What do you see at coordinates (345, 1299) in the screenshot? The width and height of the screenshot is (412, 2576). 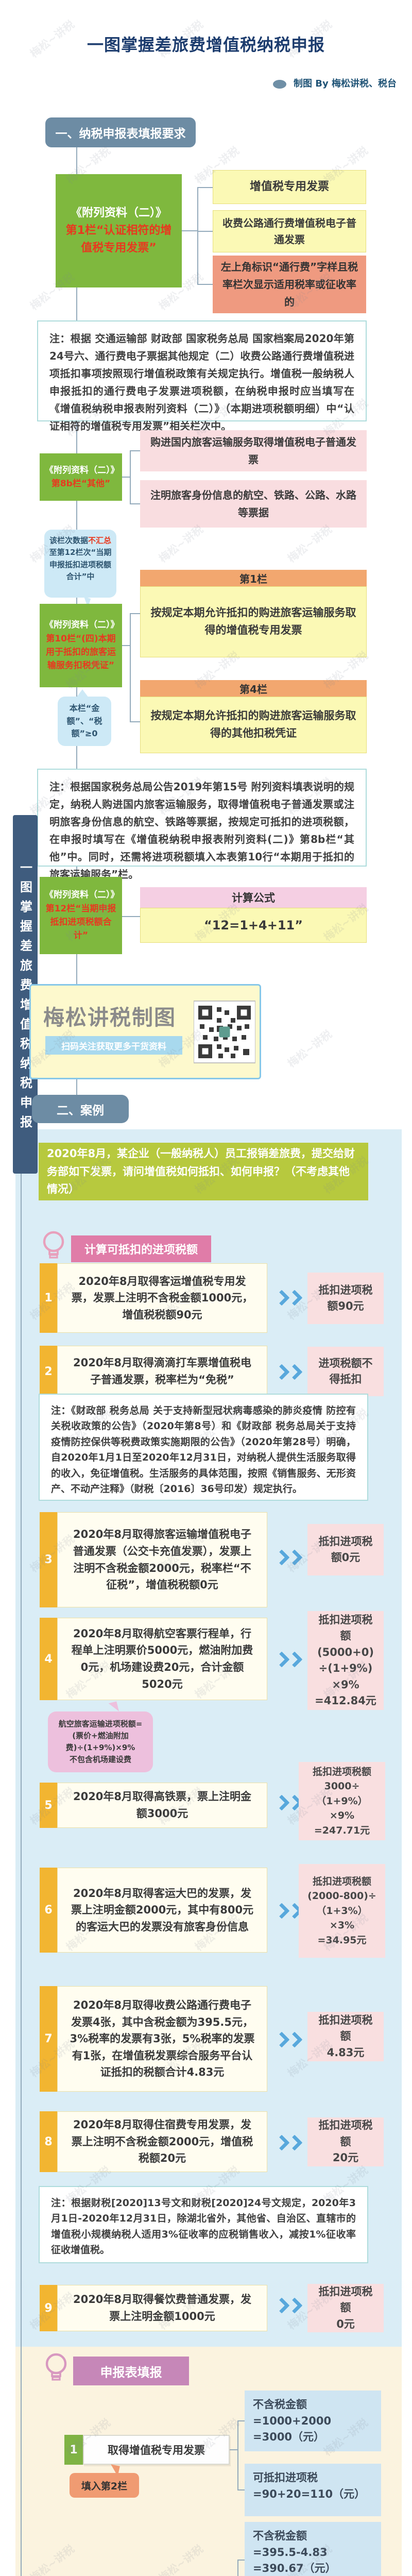 I see `case-item-result: 抵扣进项税额90元` at bounding box center [345, 1299].